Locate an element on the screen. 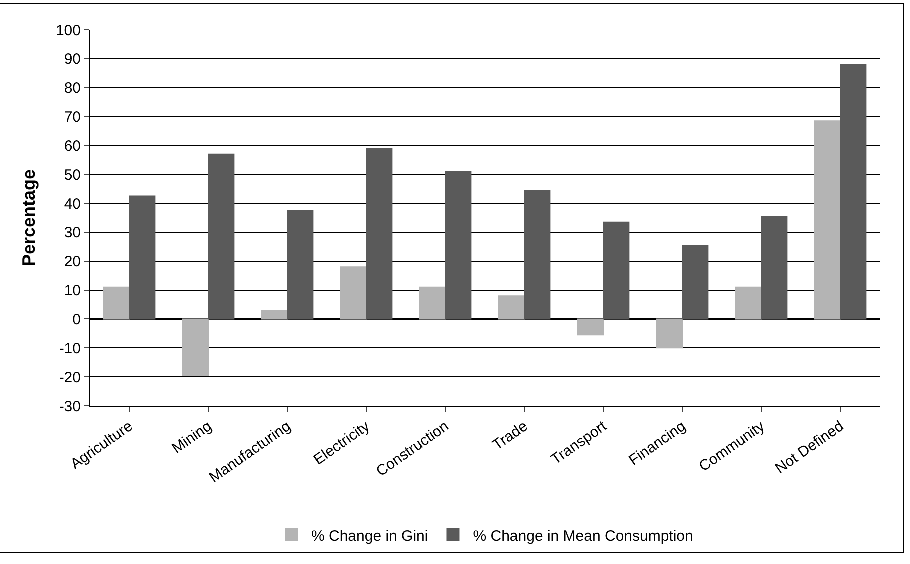 This screenshot has width=910, height=564. y-tick-label: 50 is located at coordinates (72, 175).